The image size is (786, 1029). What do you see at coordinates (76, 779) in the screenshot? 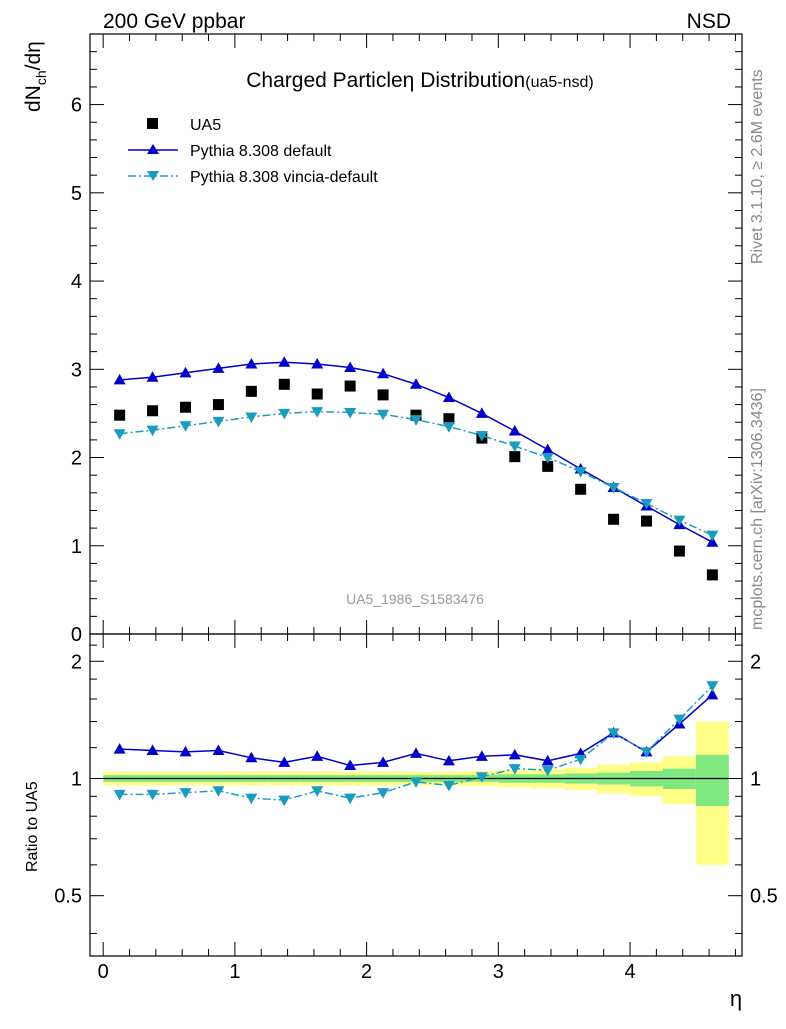
I see `ratio-ytick-label-left: 1` at bounding box center [76, 779].